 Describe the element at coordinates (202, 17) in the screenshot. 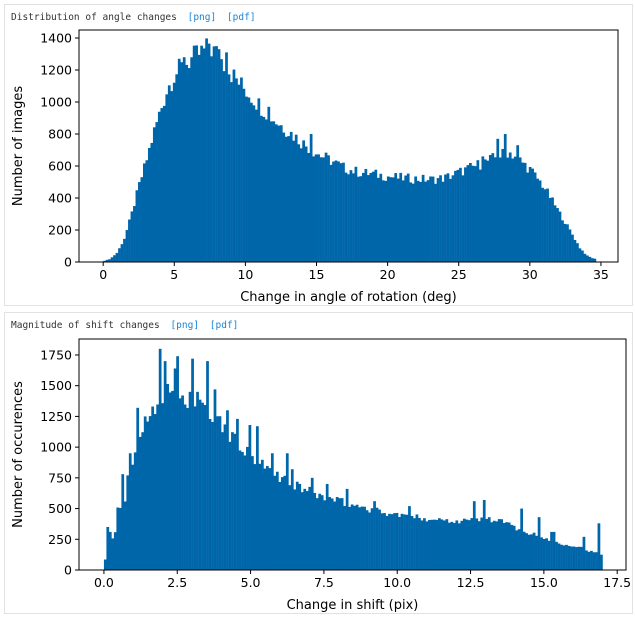

I see `angle-changes-png-link: [png]` at that location.